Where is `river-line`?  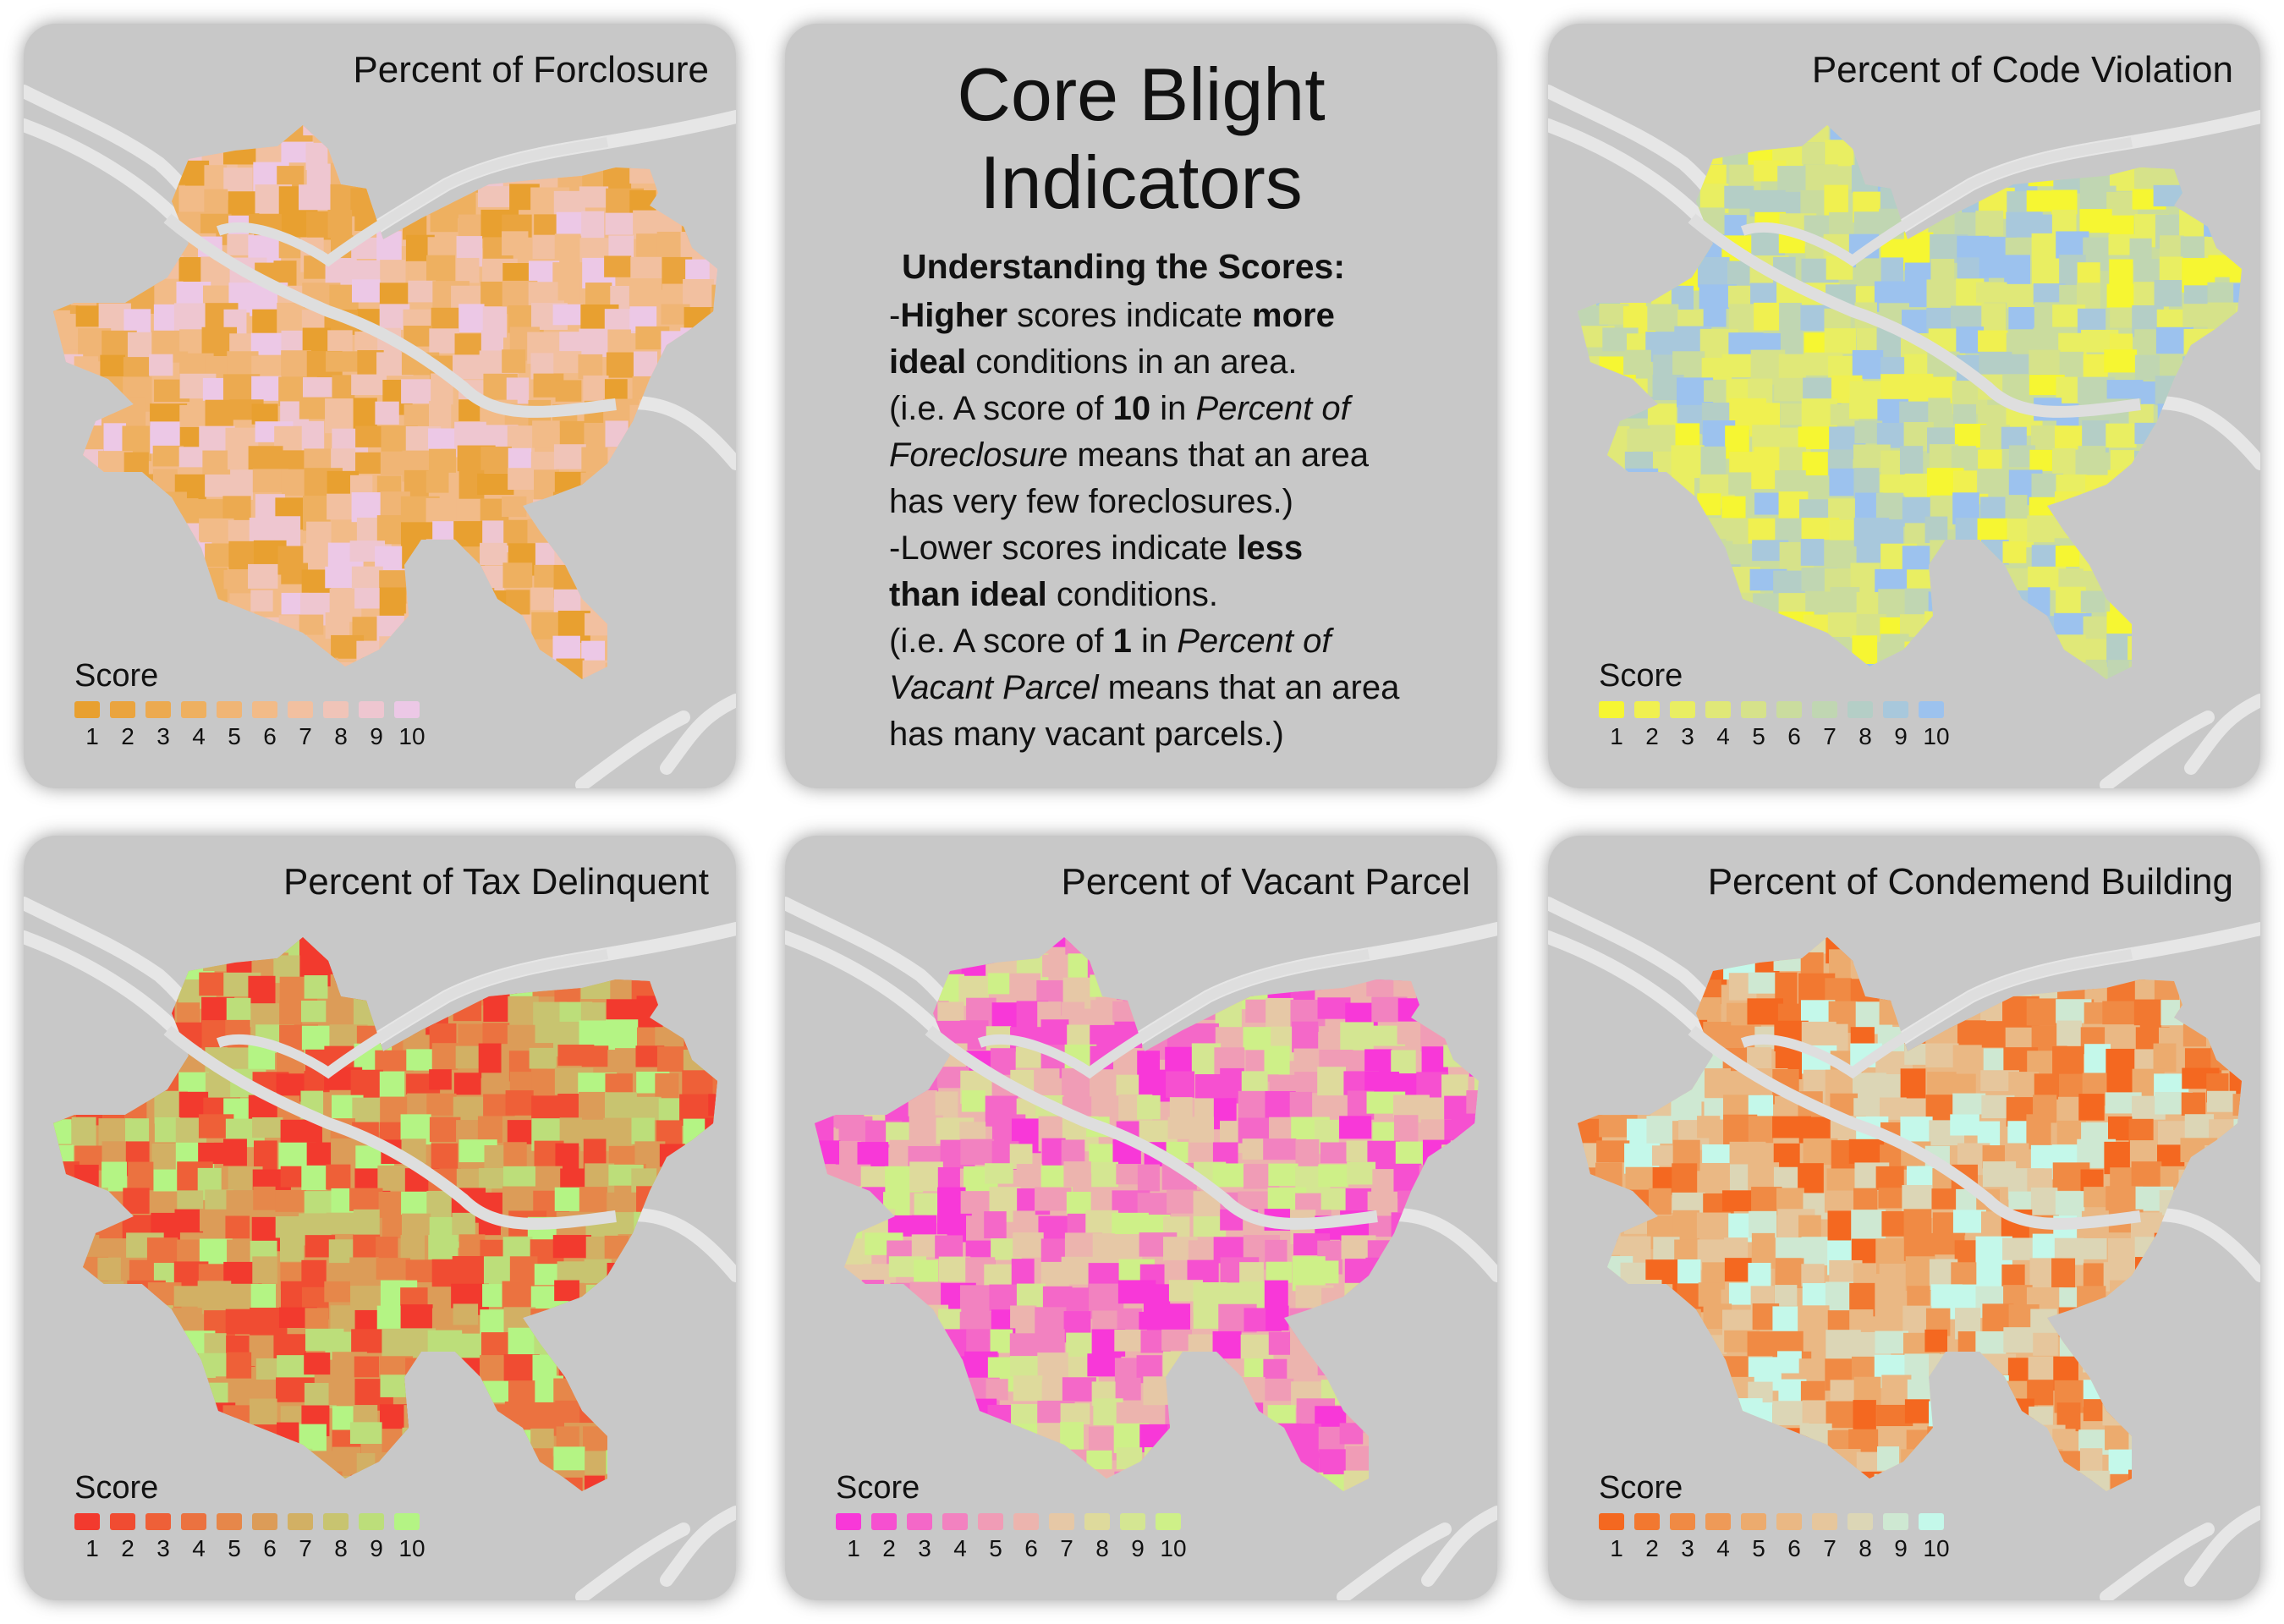
river-line is located at coordinates (2157, 749).